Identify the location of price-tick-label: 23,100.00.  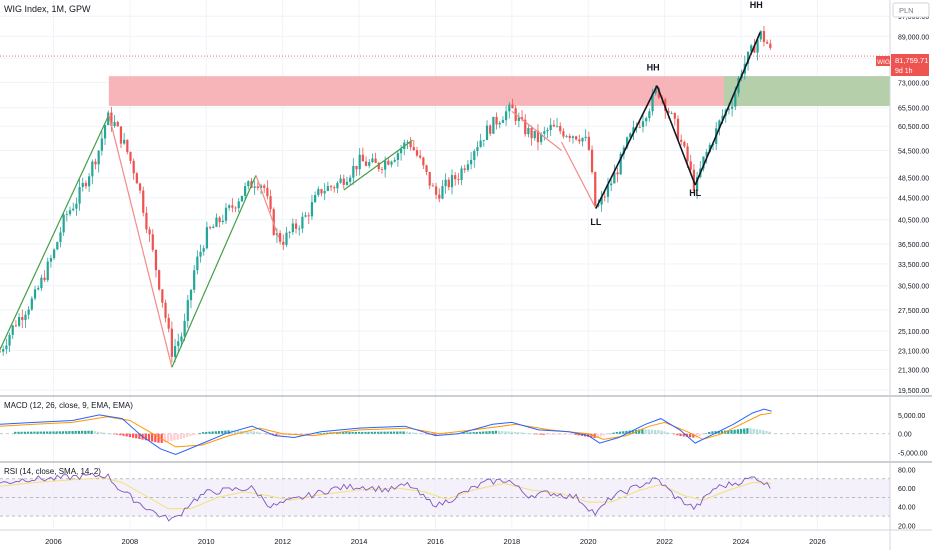
(913, 351).